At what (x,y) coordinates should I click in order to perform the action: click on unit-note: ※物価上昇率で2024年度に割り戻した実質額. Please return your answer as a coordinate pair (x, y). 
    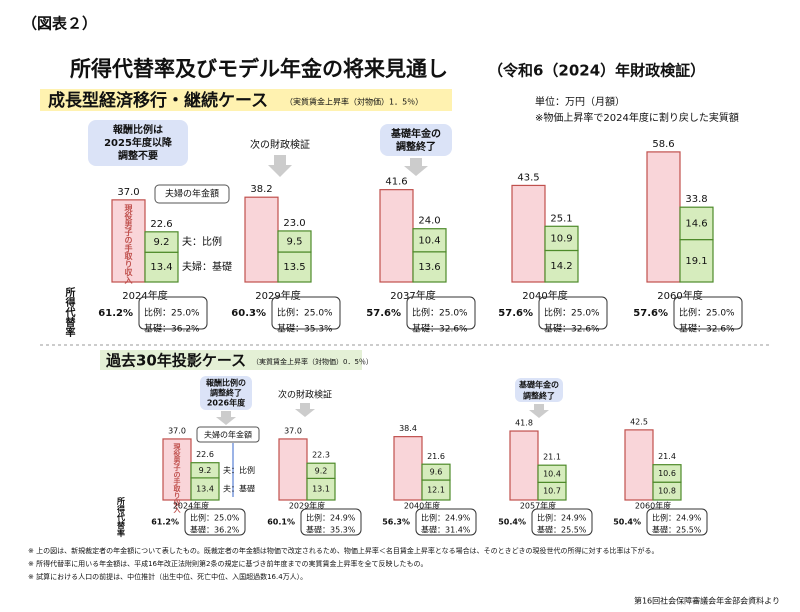
    Looking at the image, I should click on (637, 117).